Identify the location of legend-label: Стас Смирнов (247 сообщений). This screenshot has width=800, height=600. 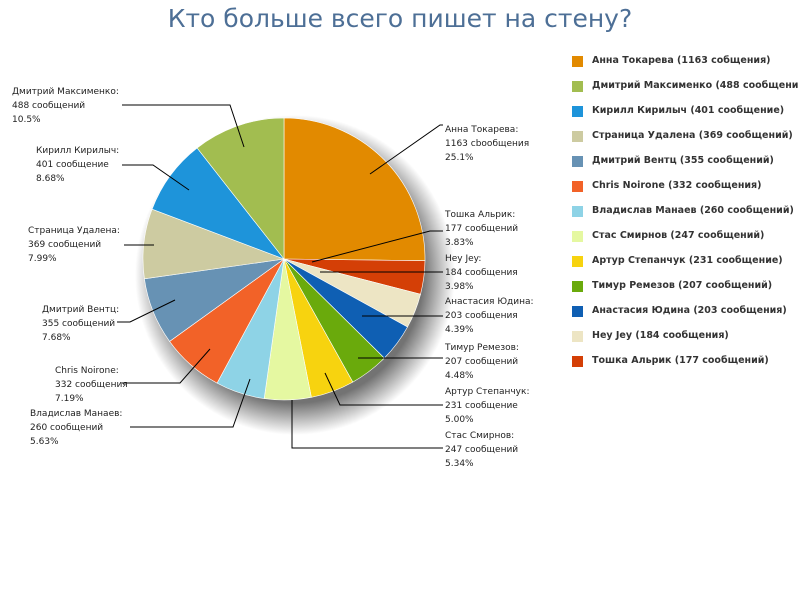
(678, 235).